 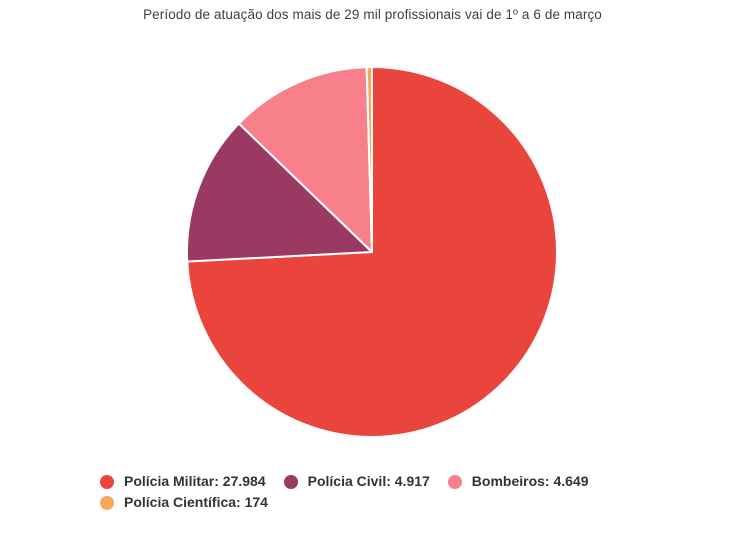 I want to click on legend-label: Polícia Militar: 27.984, so click(x=195, y=481).